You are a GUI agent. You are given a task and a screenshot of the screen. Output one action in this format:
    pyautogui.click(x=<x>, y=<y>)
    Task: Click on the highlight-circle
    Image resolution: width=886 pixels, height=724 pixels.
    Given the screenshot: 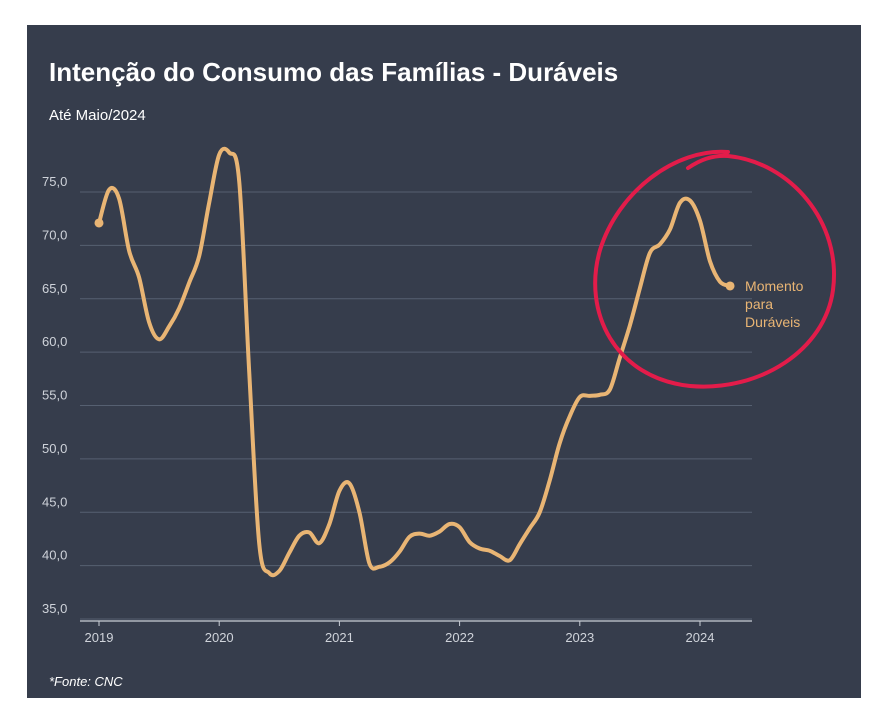 What is the action you would take?
    pyautogui.click(x=715, y=269)
    